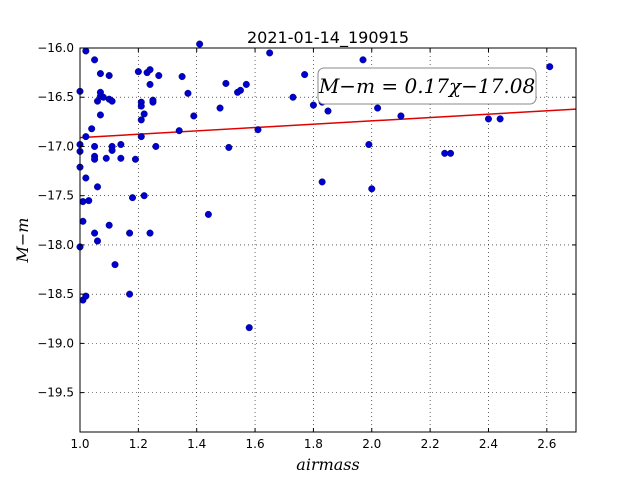 The width and height of the screenshot is (640, 480). I want to click on x-tick-label: 2.0, so click(371, 444).